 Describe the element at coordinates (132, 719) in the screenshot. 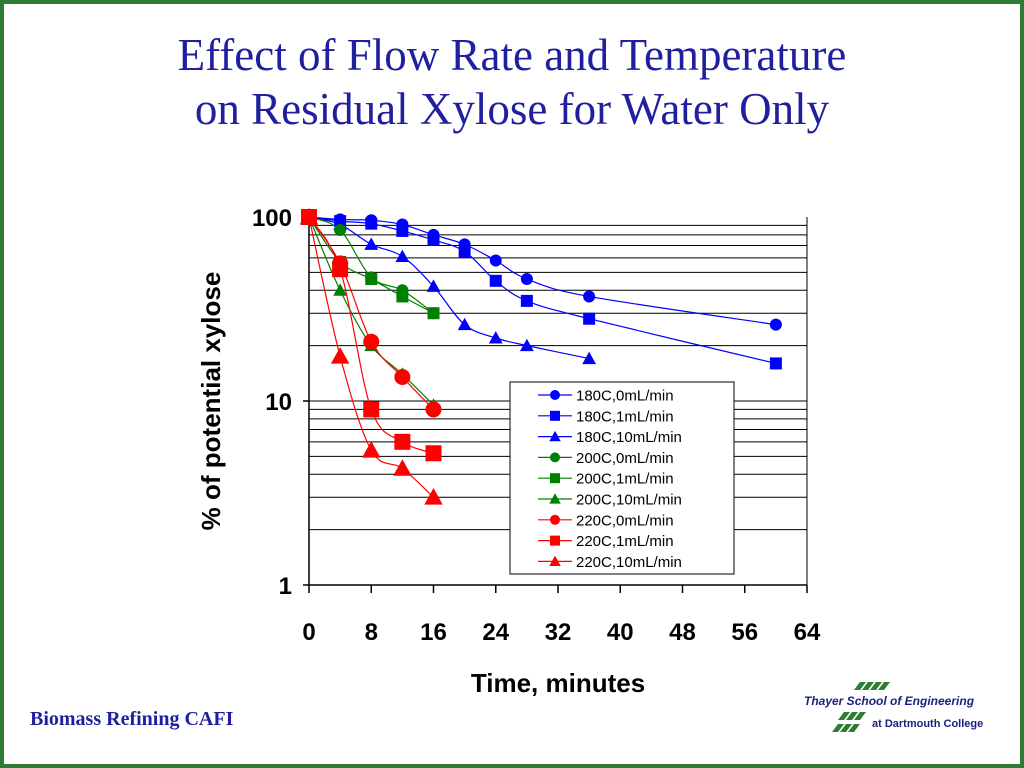

I see `footer-label: Biomass Refining CAFI` at that location.